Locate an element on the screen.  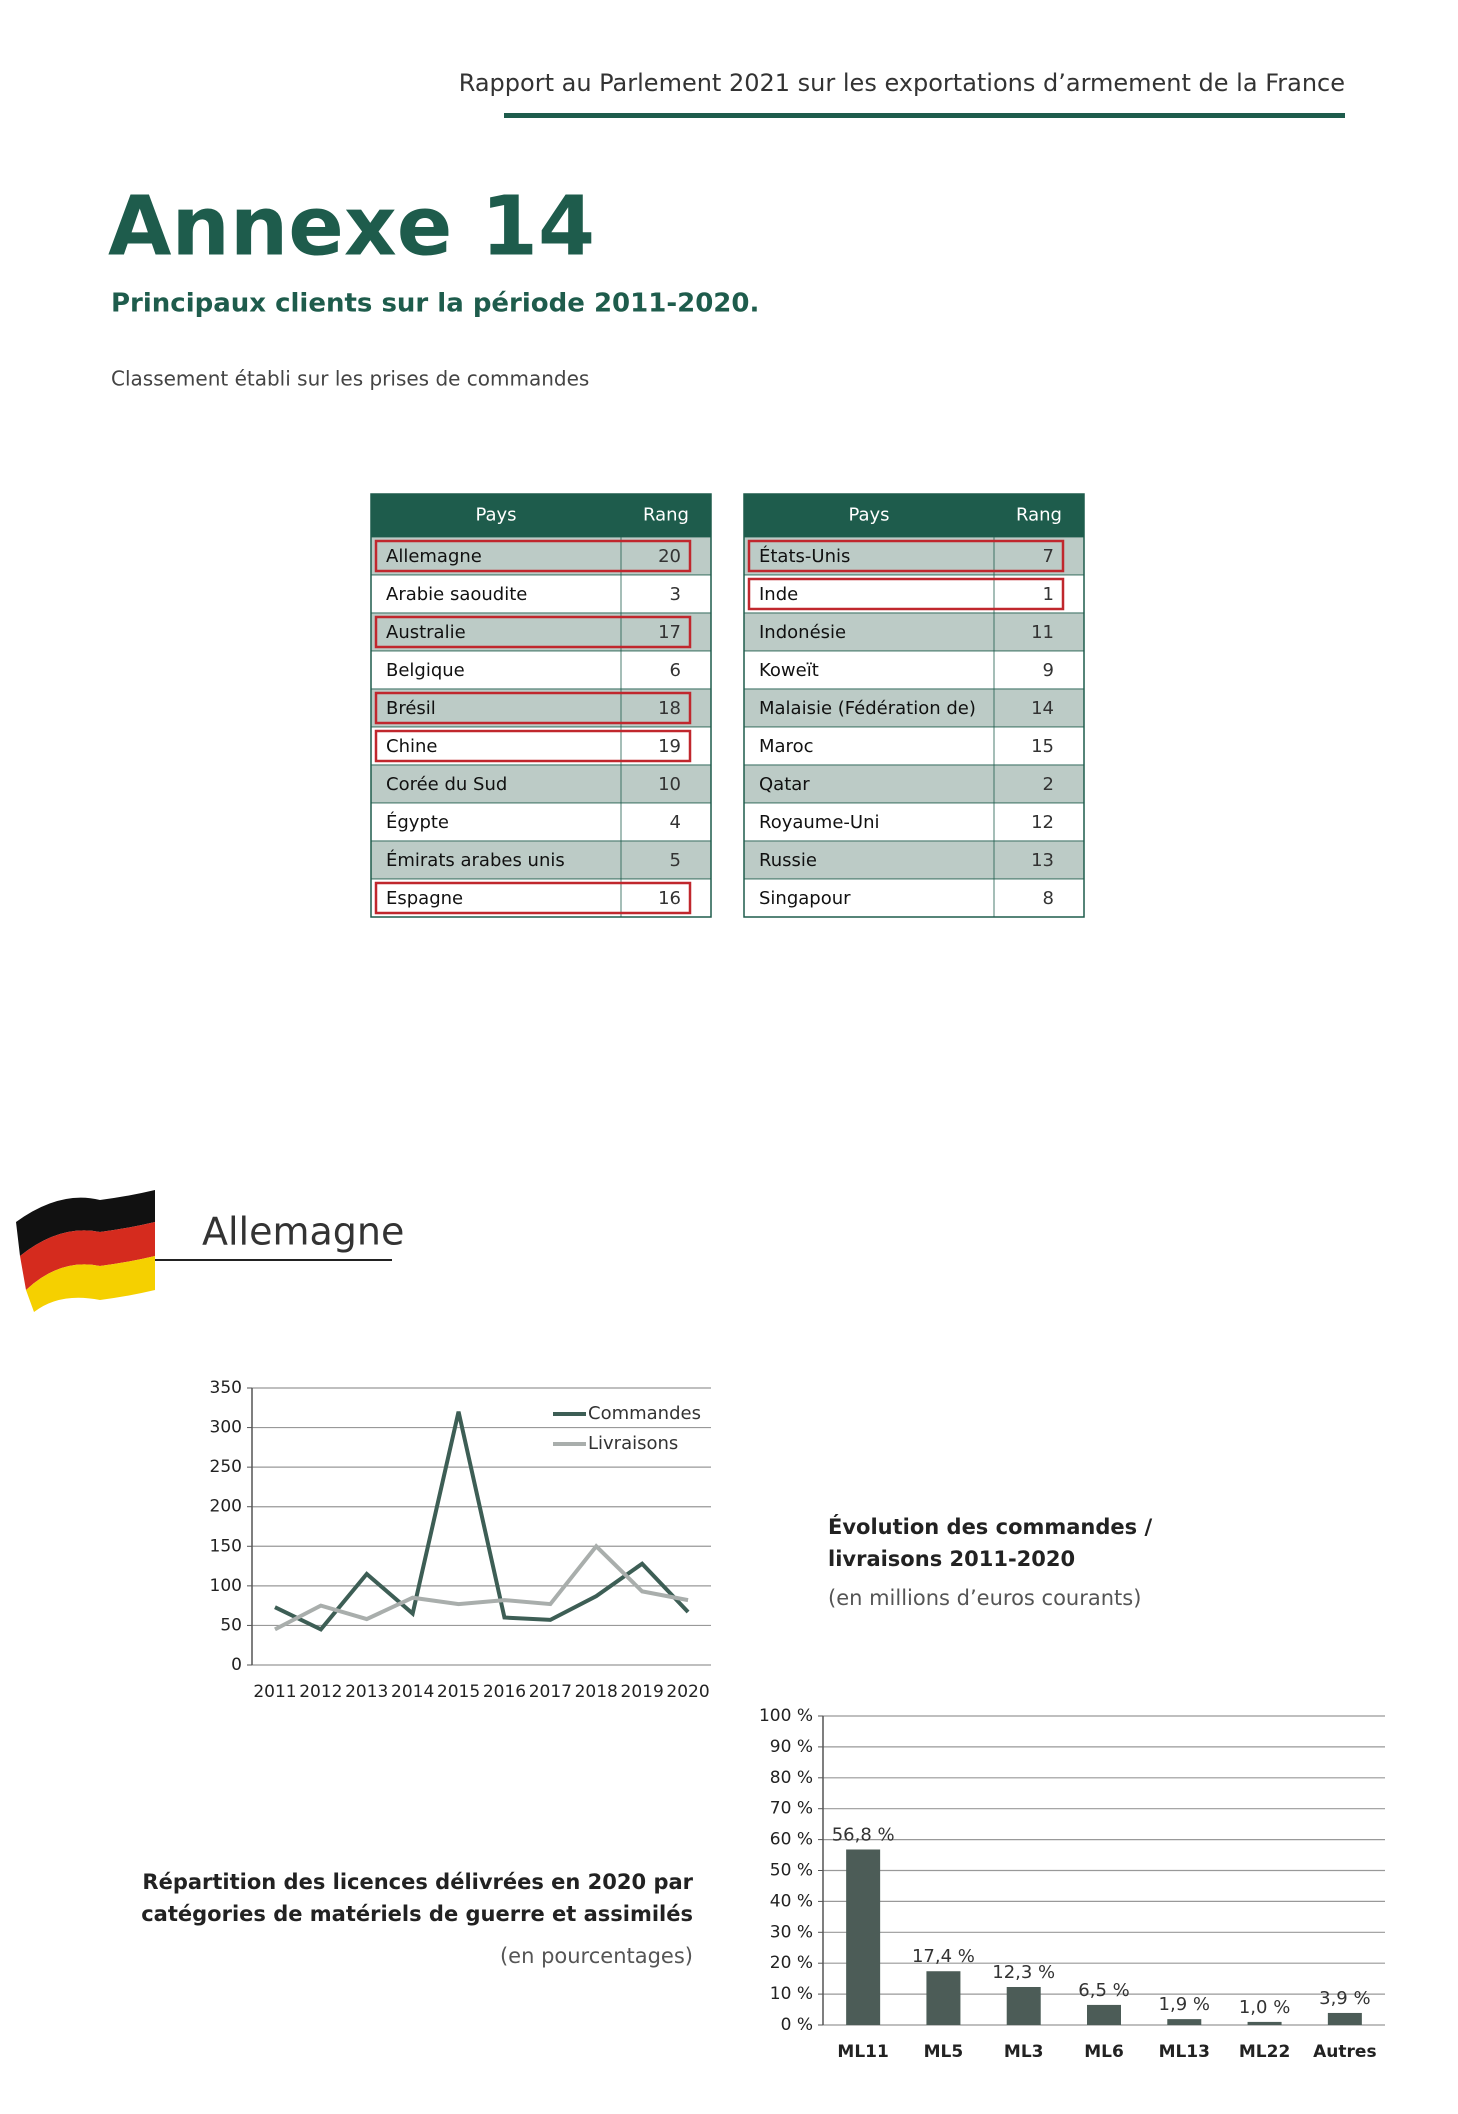
y-tick-label: 350 is located at coordinates (226, 1388).